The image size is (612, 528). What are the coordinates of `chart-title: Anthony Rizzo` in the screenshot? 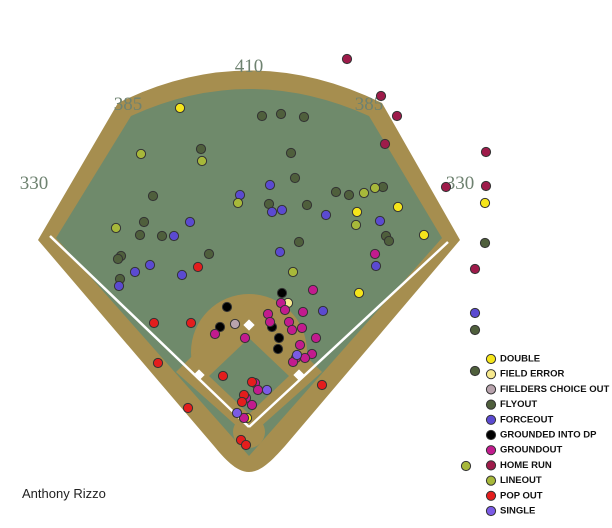 It's located at (64, 493).